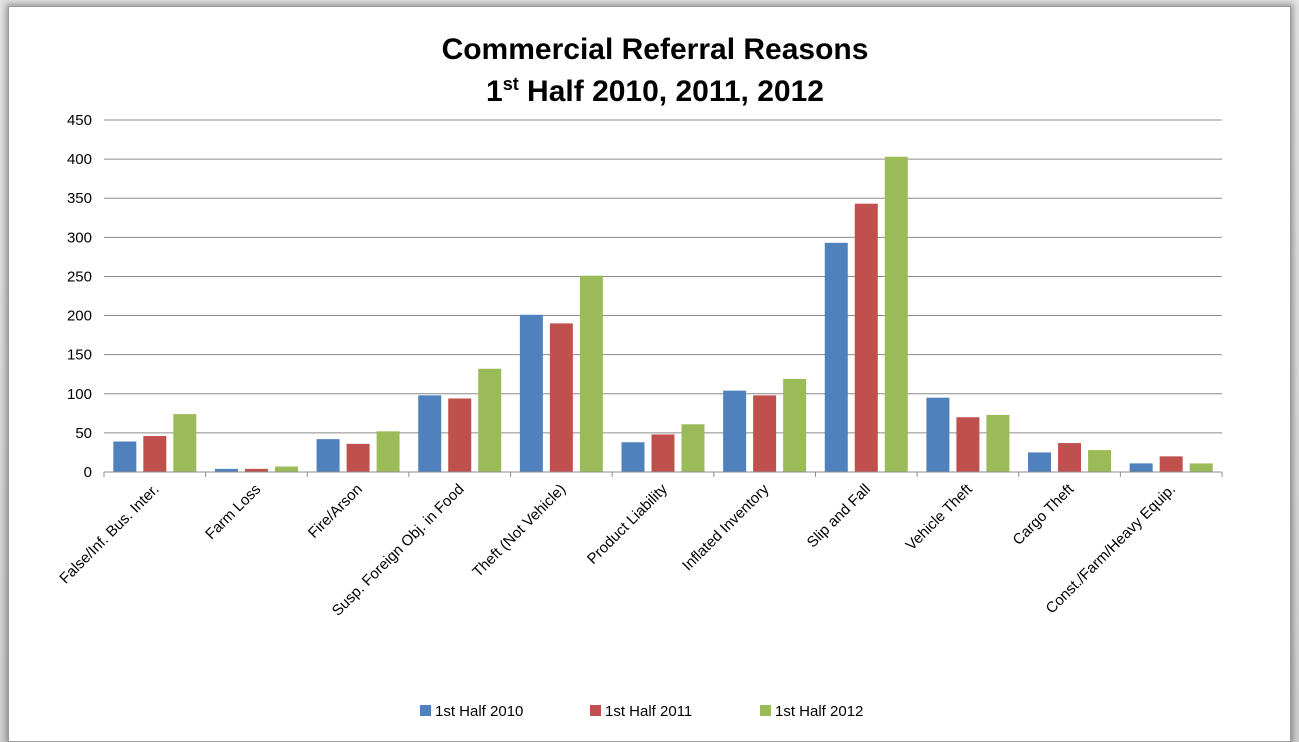 The width and height of the screenshot is (1299, 742). Describe the element at coordinates (519, 531) in the screenshot. I see `x-category-label: Theft (Not Vehicle)` at that location.